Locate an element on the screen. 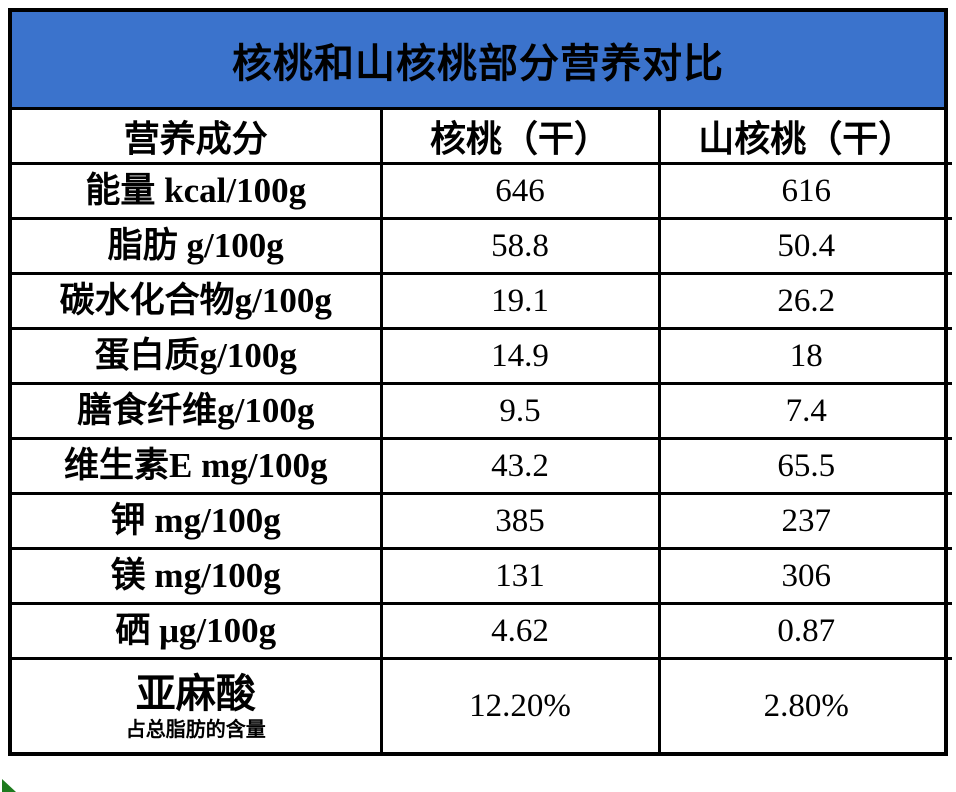  col-header-walnut: 核桃（干） is located at coordinates (520, 136).